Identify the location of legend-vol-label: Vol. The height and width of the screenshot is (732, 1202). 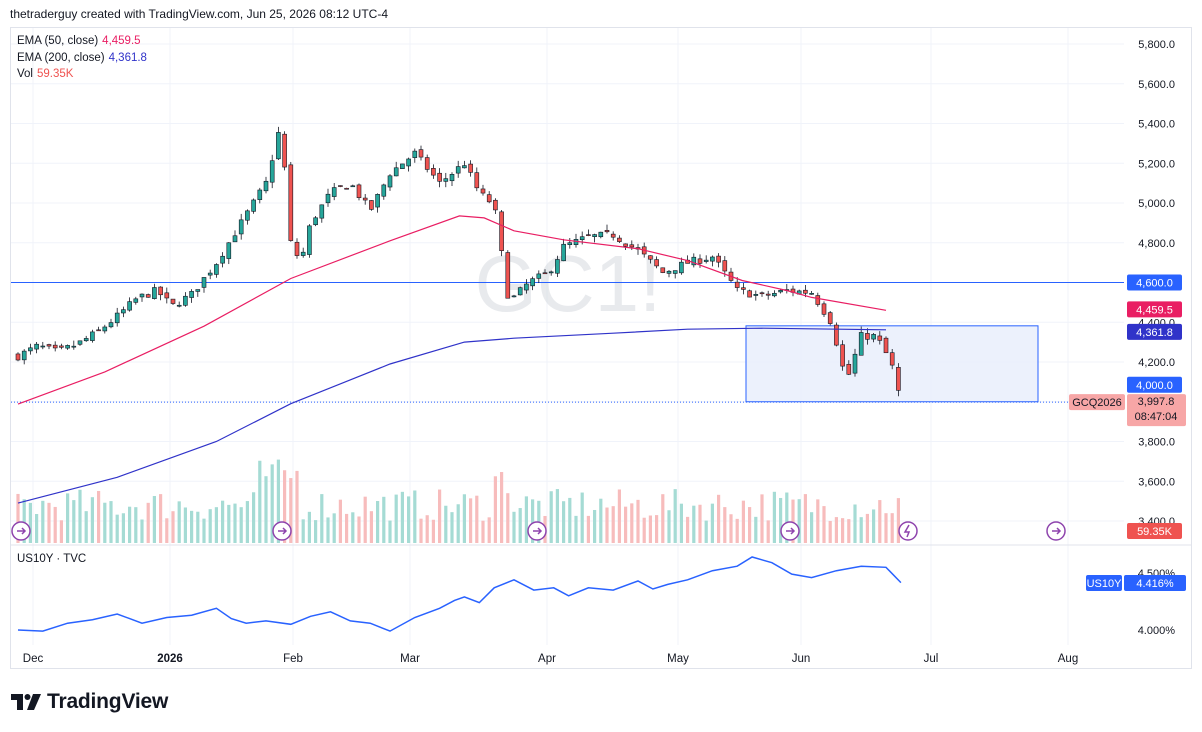
(25, 74).